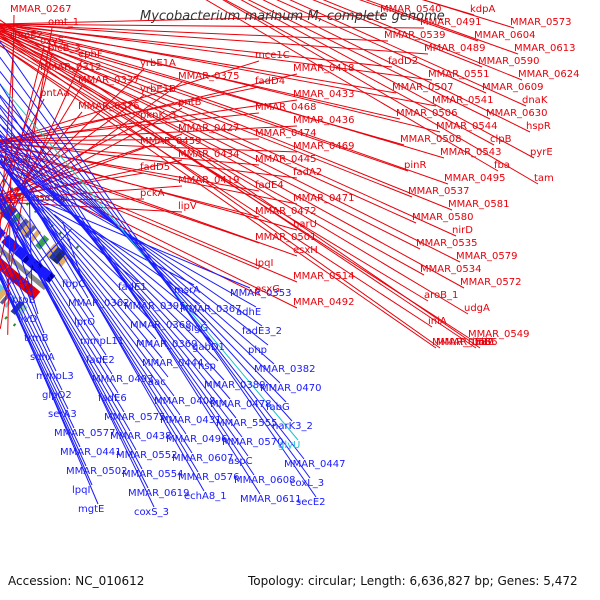 Image resolution: width=600 pixels, height=600 pixels. What do you see at coordinates (278, 407) in the screenshot?
I see `reverse-gene-label: fabG` at bounding box center [278, 407].